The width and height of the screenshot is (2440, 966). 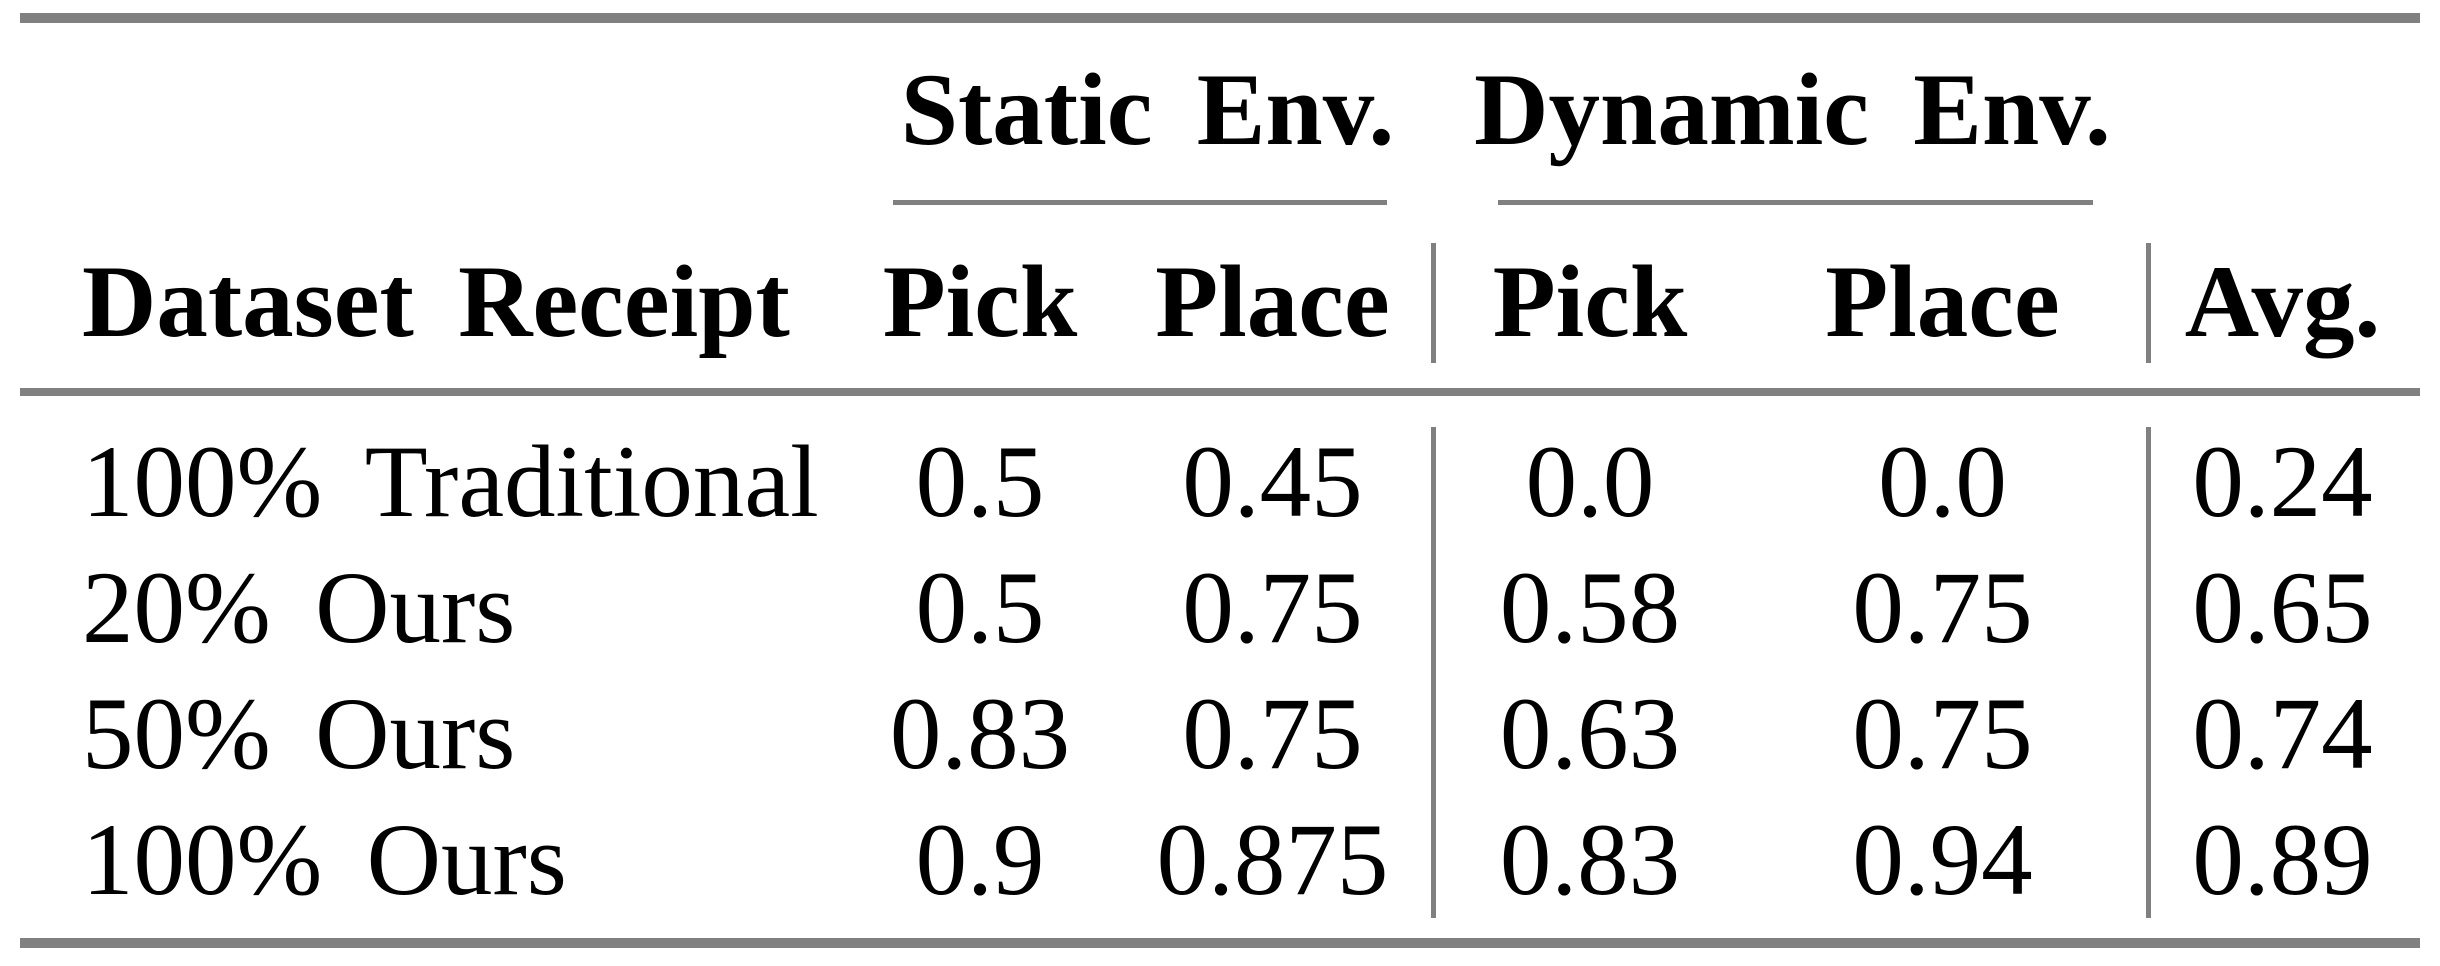 What do you see at coordinates (1792, 109) in the screenshot?
I see `col-group-dynamic-env: Dynamic Env.` at bounding box center [1792, 109].